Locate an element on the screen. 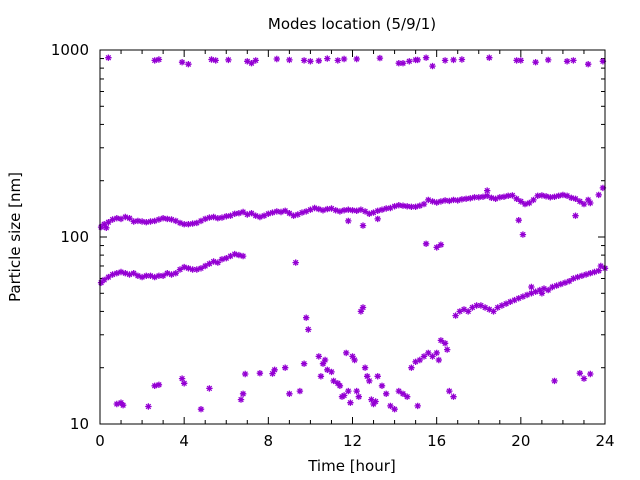  y-tick-label: 100 is located at coordinates (74, 237).